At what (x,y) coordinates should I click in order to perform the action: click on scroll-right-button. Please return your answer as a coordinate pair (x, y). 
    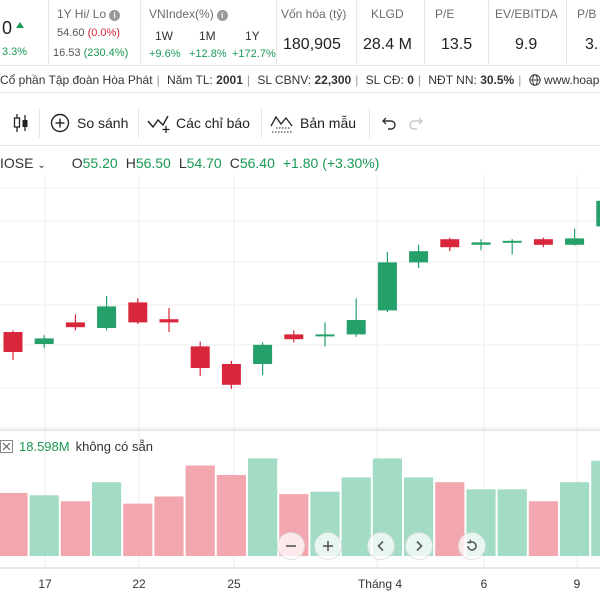
    Looking at the image, I should click on (419, 546).